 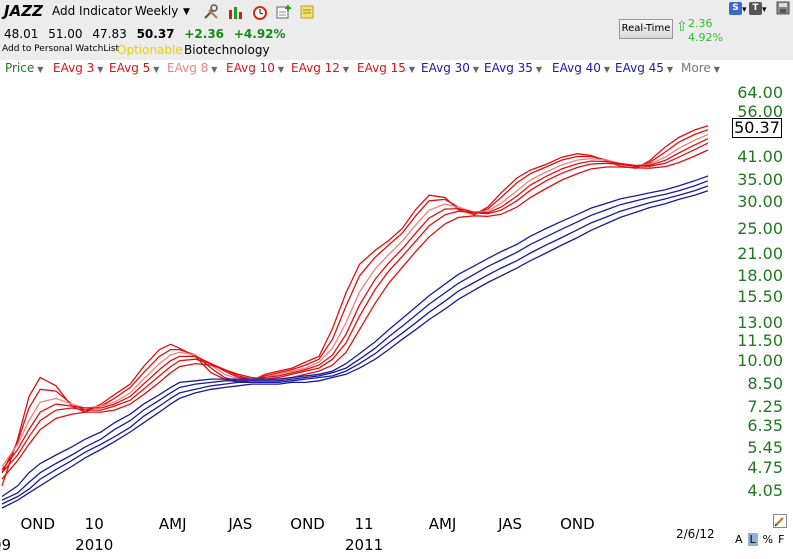 What do you see at coordinates (364, 524) in the screenshot?
I see `x-tick-label: 11` at bounding box center [364, 524].